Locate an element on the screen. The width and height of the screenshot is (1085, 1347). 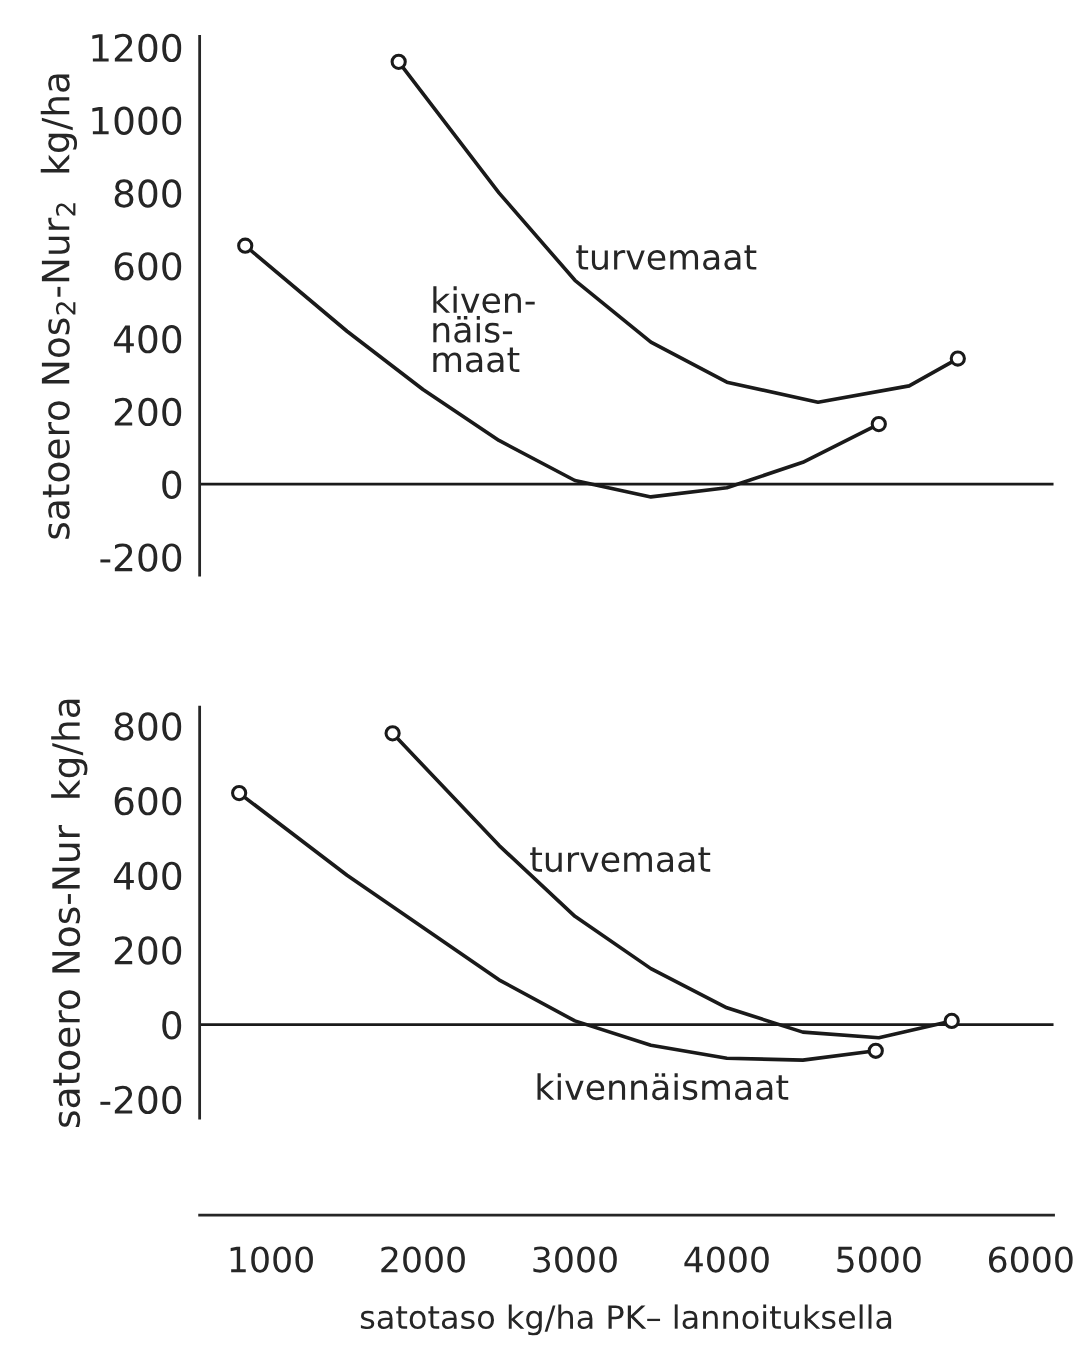
annotation: kiven- näis- maat is located at coordinates (484, 329).